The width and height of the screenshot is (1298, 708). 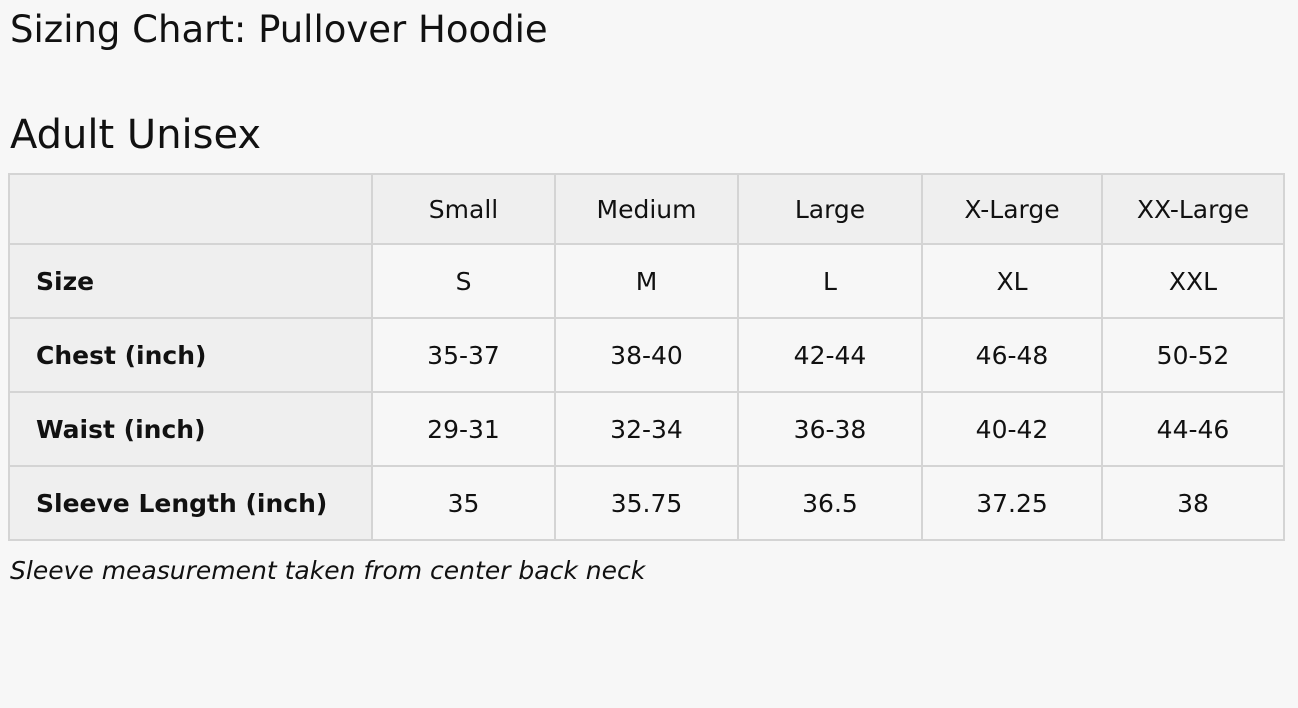 I want to click on column-header: XX-Large, so click(x=1193, y=209).